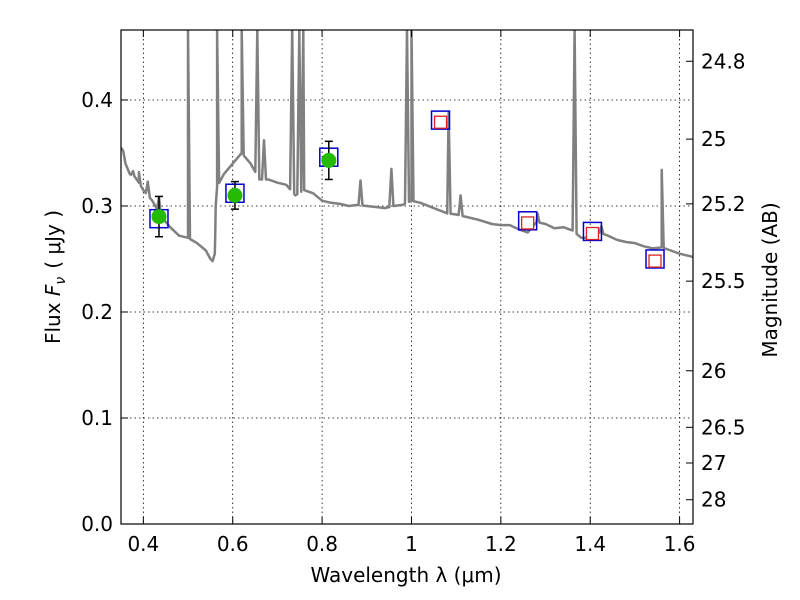 Image resolution: width=800 pixels, height=600 pixels. Describe the element at coordinates (590, 544) in the screenshot. I see `x-tick-label: 1.4` at that location.